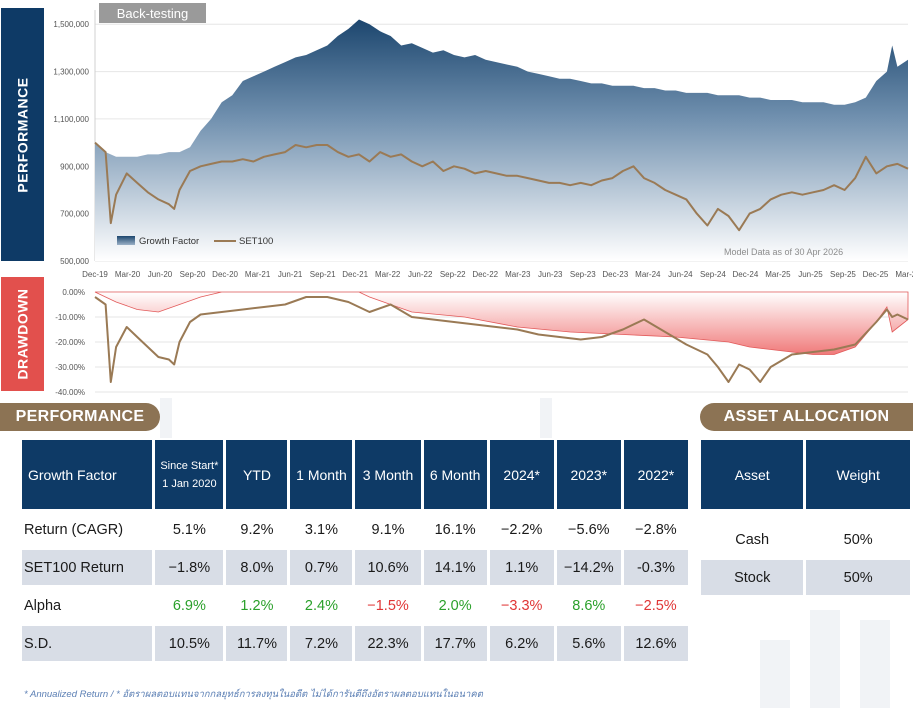  What do you see at coordinates (95, 274) in the screenshot?
I see `x-tick-label: Dec-19` at bounding box center [95, 274].